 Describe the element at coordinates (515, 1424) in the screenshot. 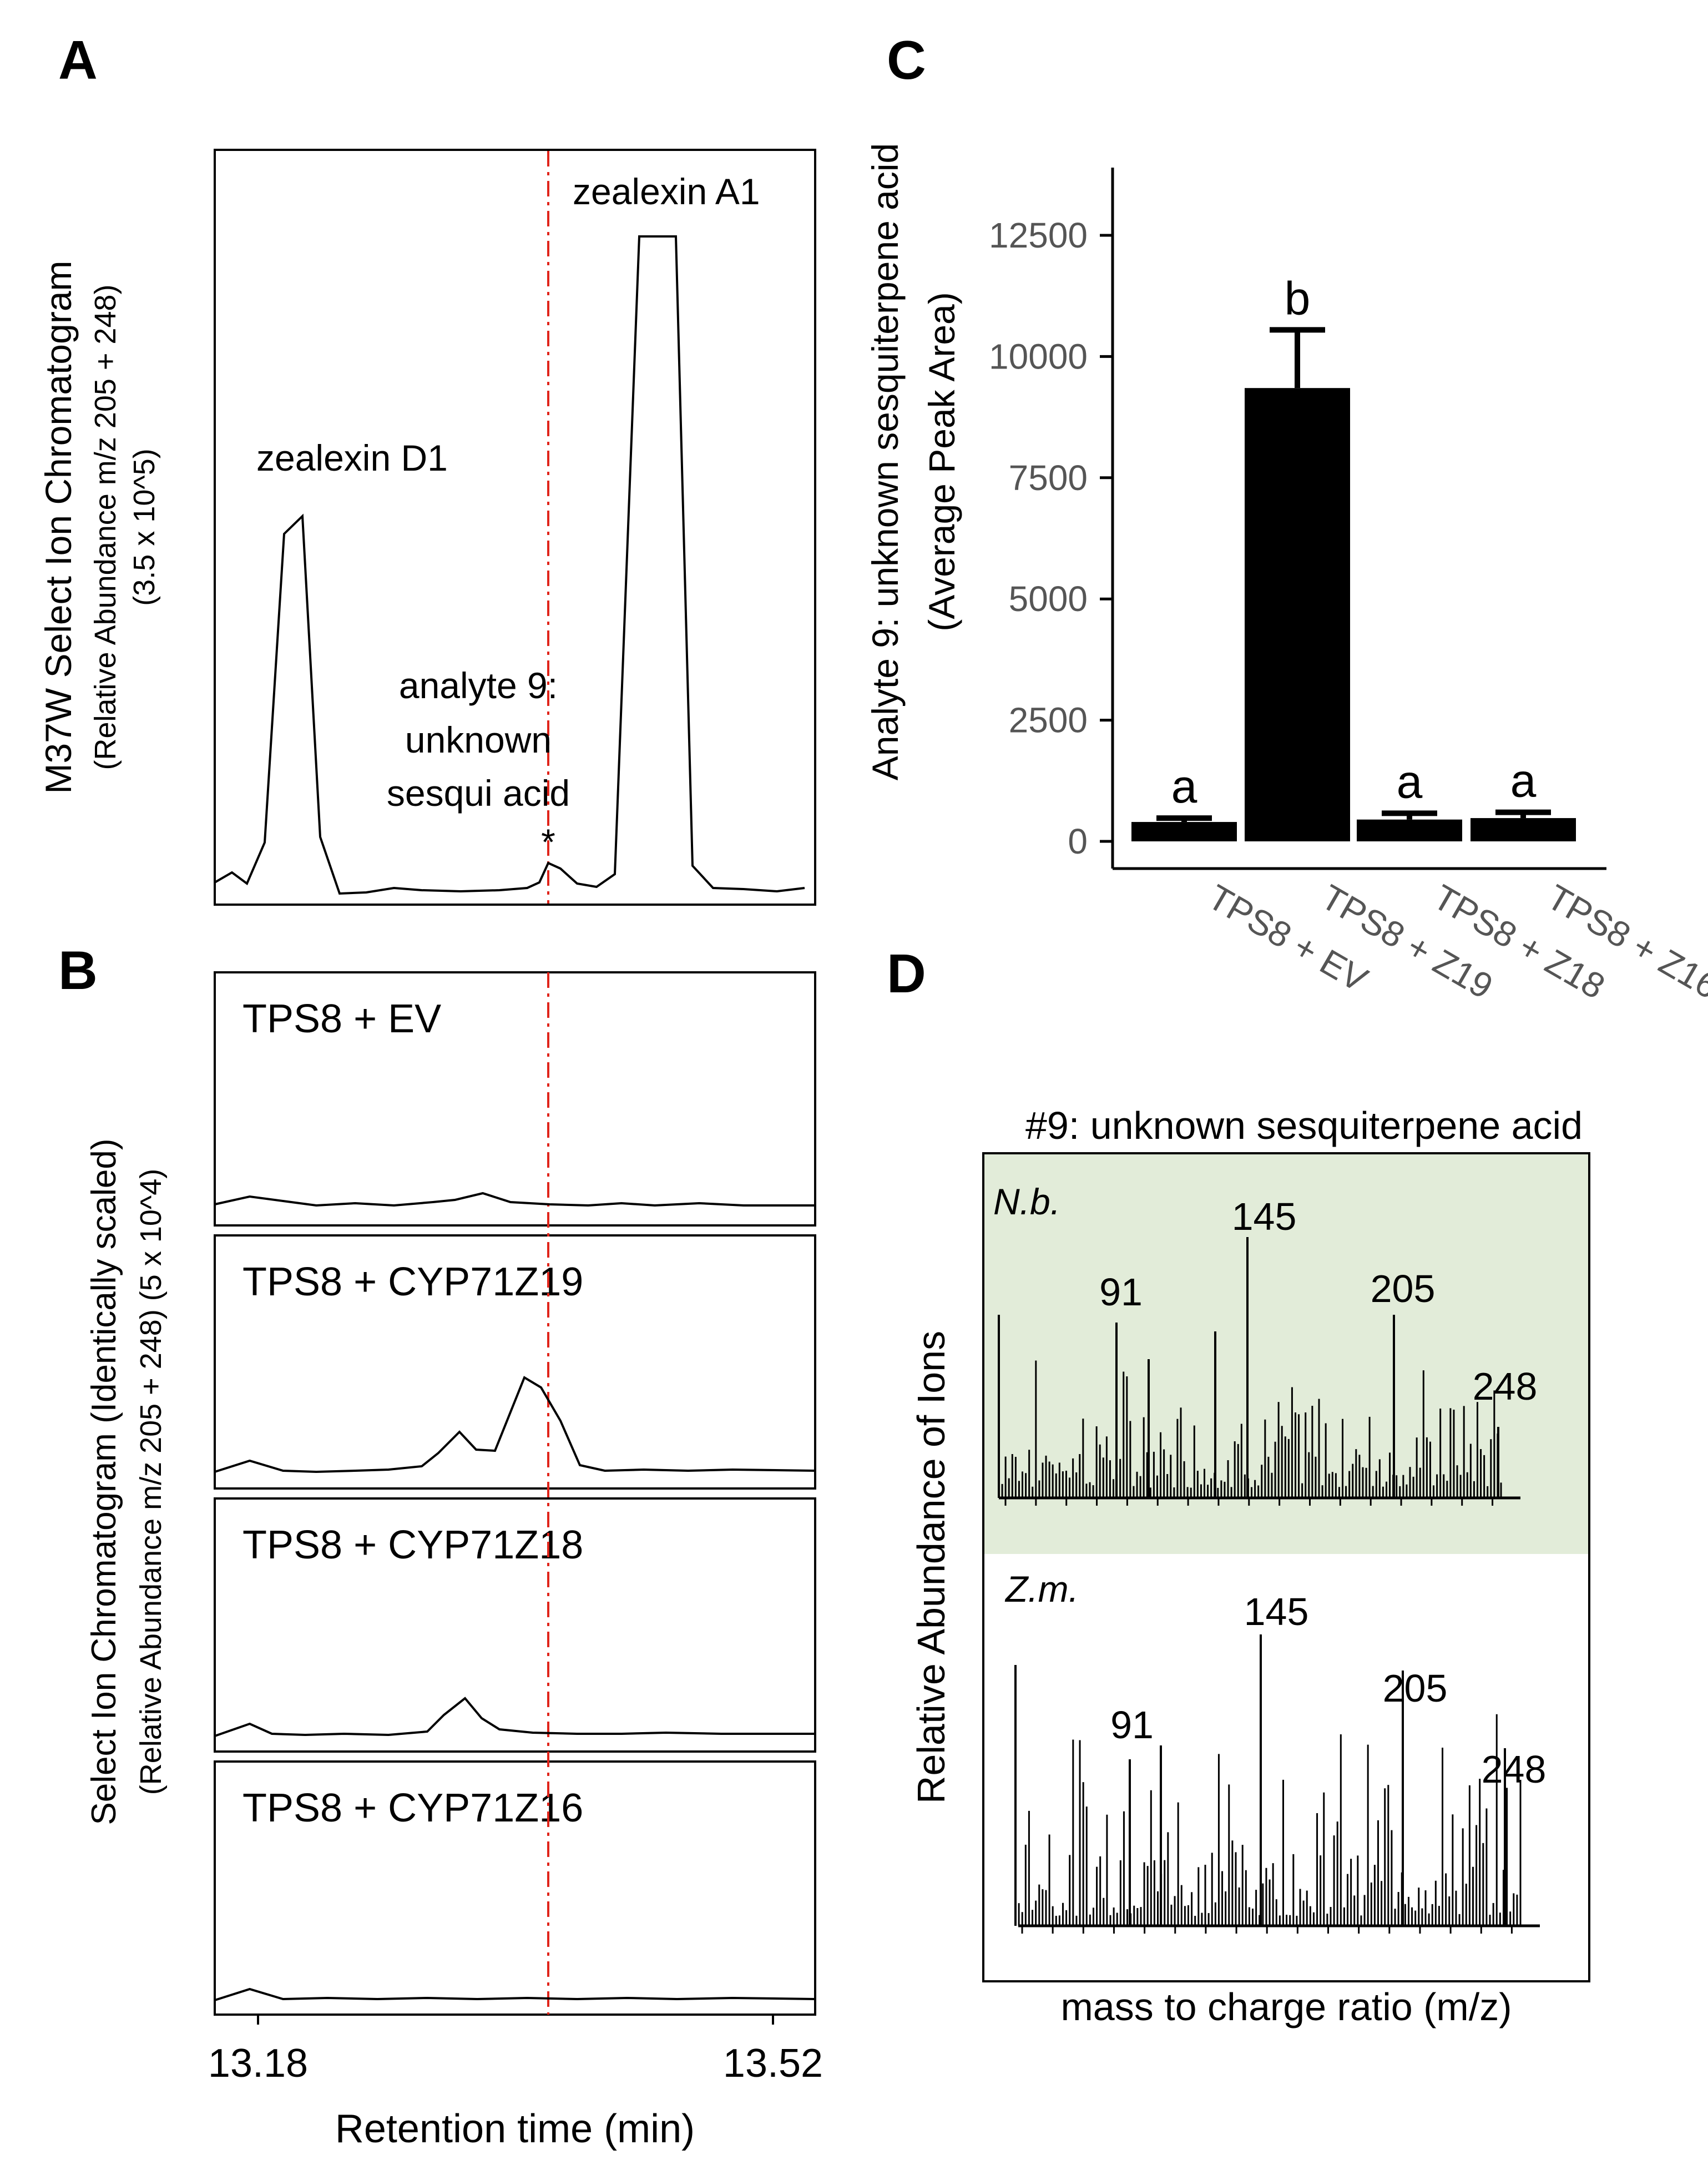

I see `trace-z19` at that location.